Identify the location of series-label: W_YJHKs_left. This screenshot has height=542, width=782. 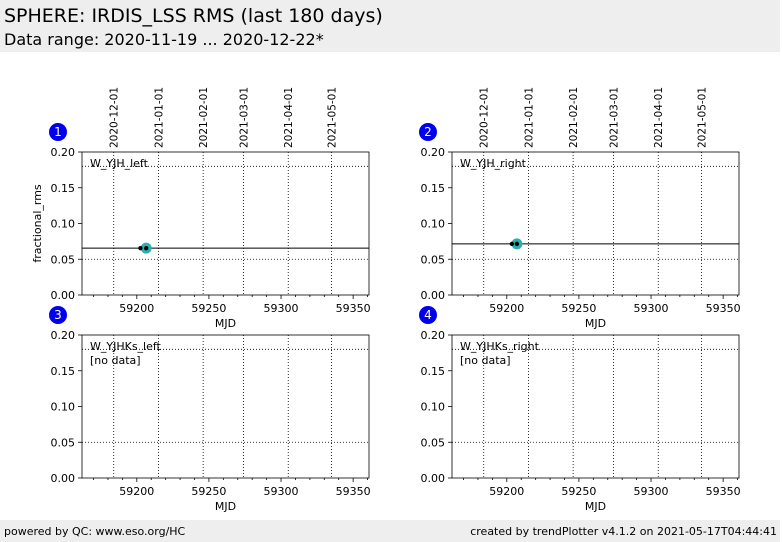
(126, 346).